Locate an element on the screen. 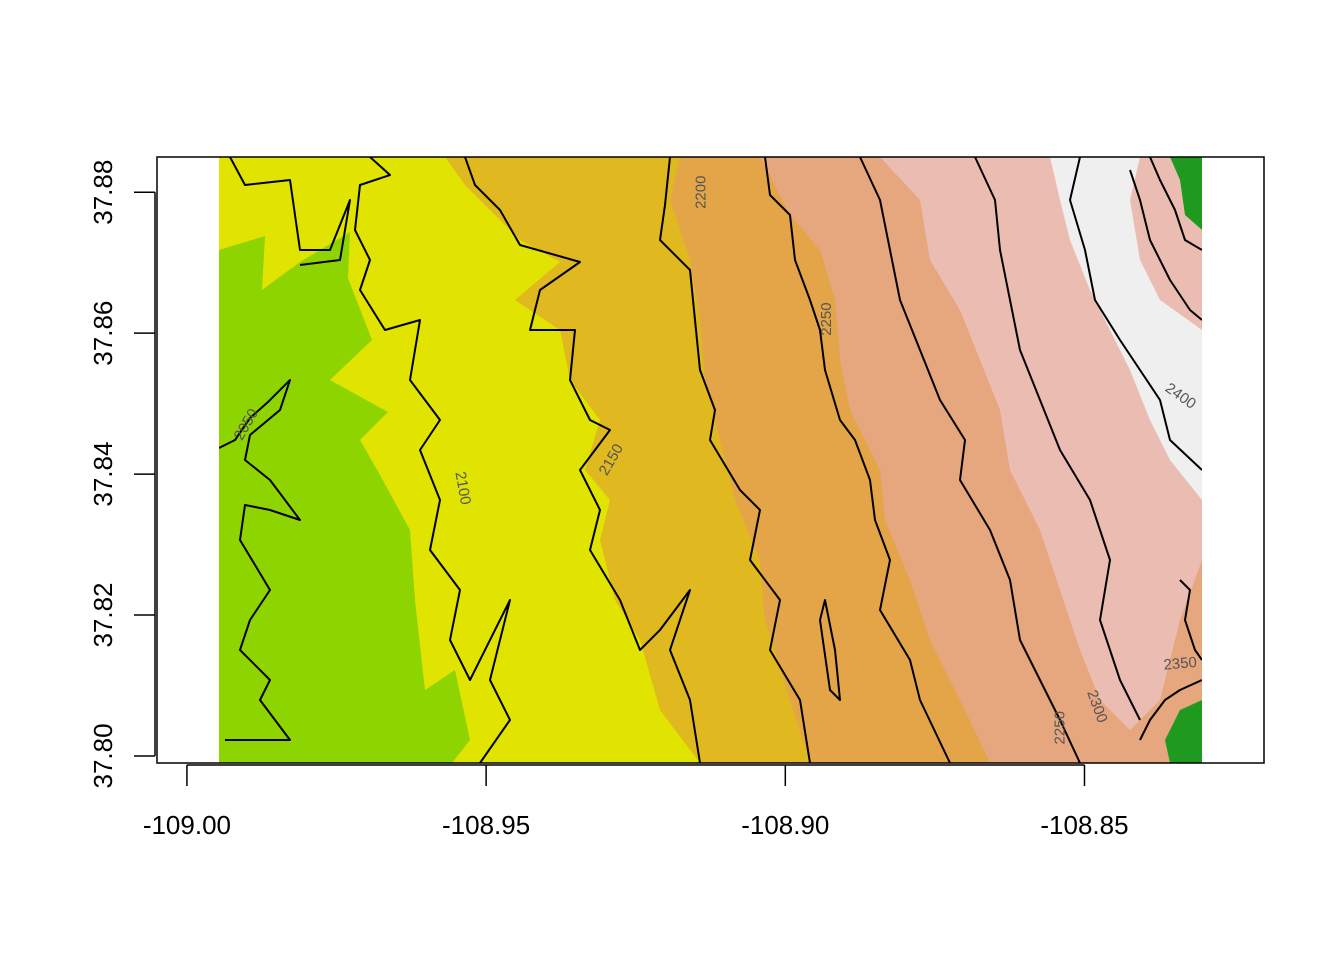 This screenshot has width=1344, height=960. contour-line-2250b is located at coordinates (830, 650).